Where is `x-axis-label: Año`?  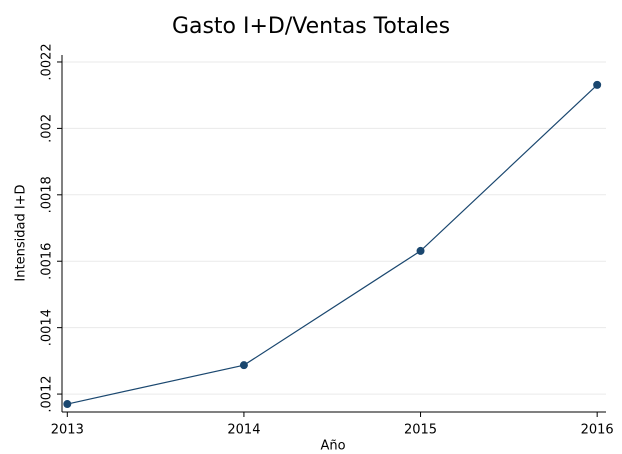 x-axis-label: Año is located at coordinates (332, 446).